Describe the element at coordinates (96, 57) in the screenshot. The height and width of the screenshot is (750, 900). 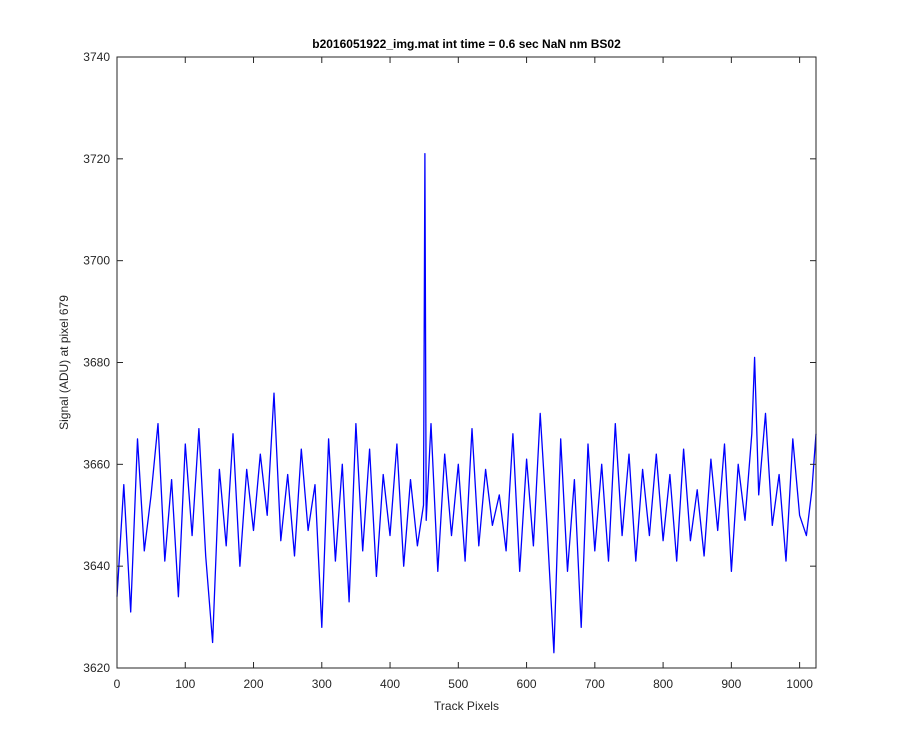
I see `y-tick-label: 3740` at that location.